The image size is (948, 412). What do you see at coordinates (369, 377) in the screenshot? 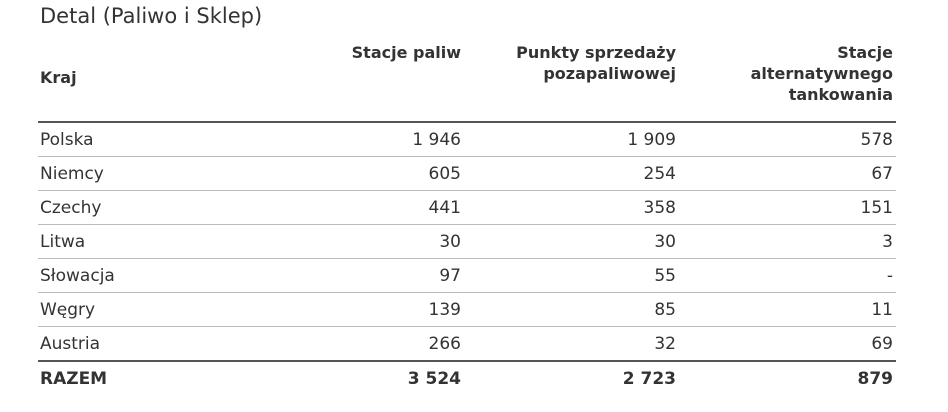
I see `total-value: 3 524` at bounding box center [369, 377].